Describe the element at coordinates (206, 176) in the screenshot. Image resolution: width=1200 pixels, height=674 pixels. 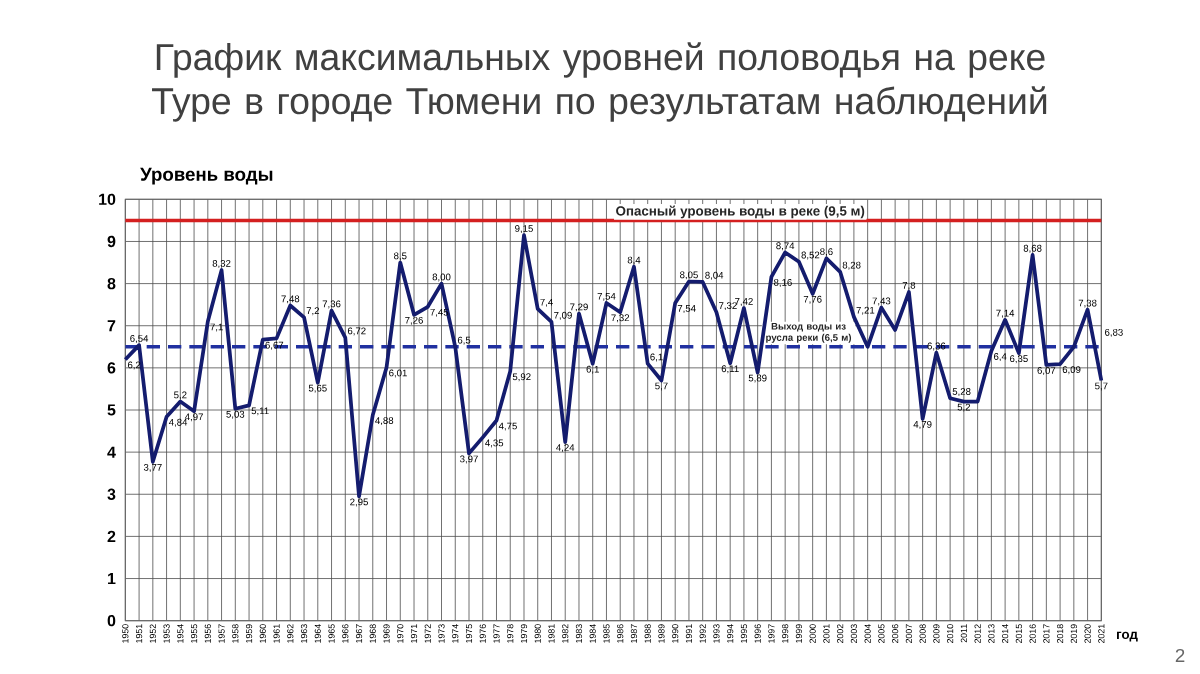
I see `y-axis-title: Уровень воды` at that location.